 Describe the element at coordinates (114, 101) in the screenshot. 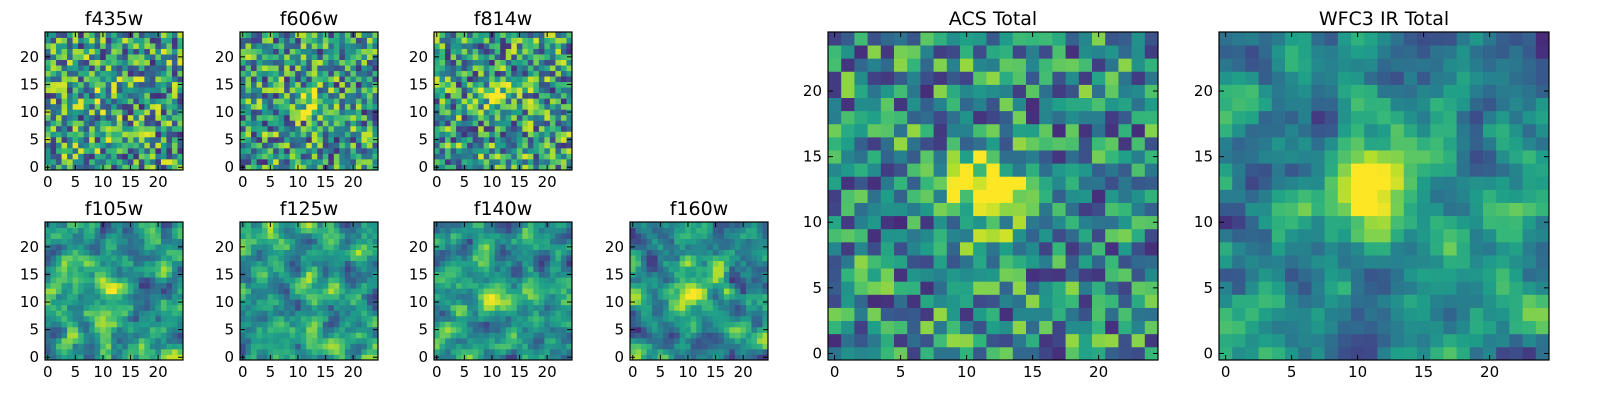

I see `axes-frame` at that location.